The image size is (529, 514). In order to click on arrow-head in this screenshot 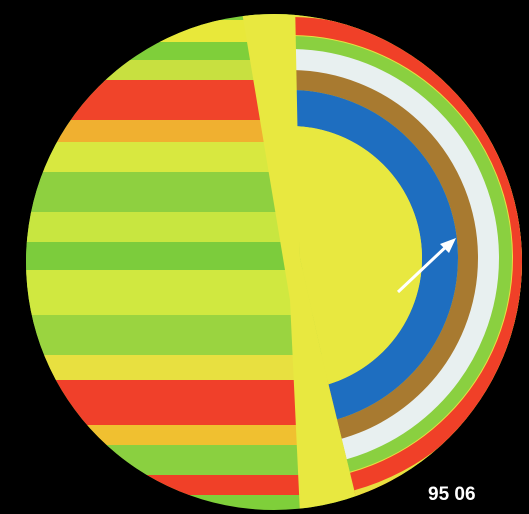, I will do `click(448, 245)`.